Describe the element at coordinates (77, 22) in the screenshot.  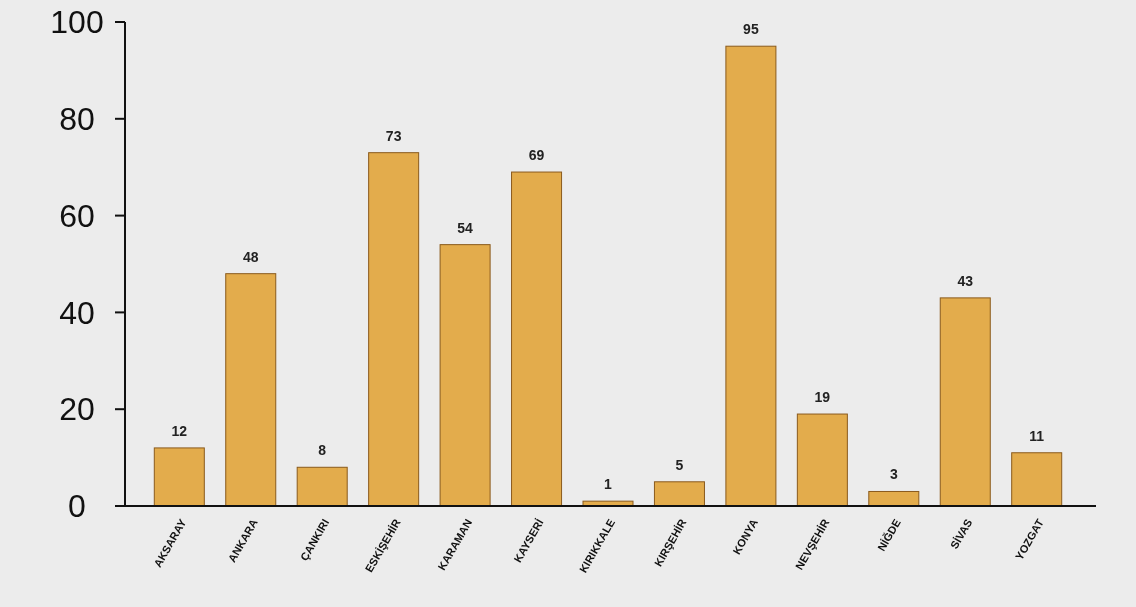
I see `y-tick-label: 100` at that location.